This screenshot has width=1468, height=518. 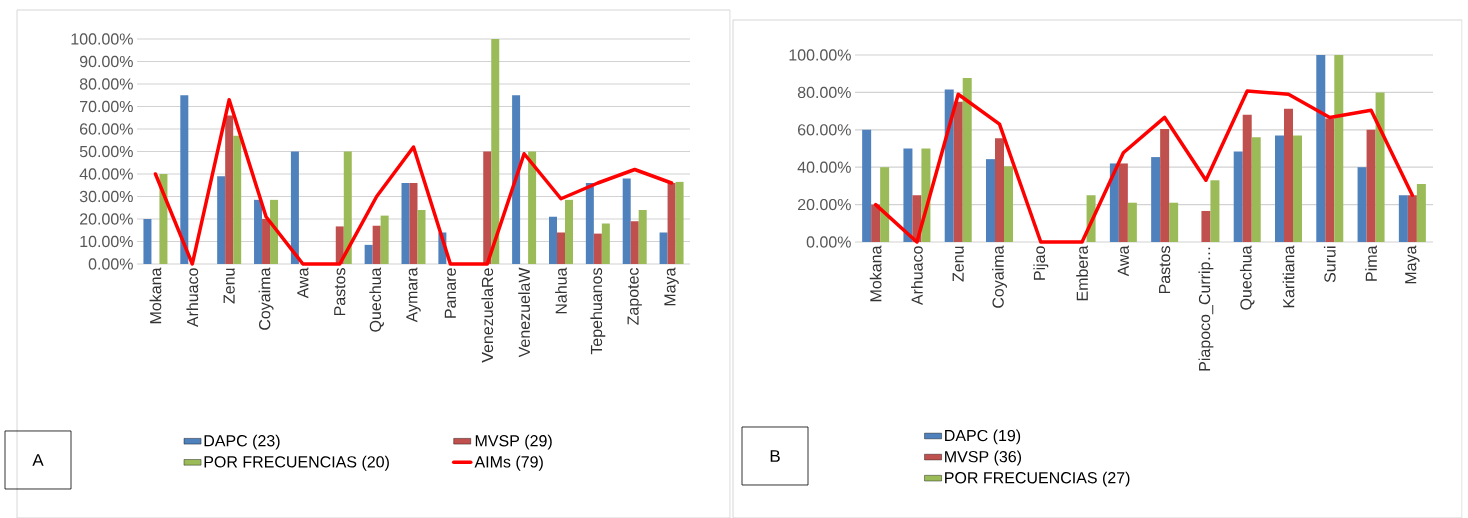 What do you see at coordinates (266, 298) in the screenshot?
I see `x-tick-label: Coyaima` at bounding box center [266, 298].